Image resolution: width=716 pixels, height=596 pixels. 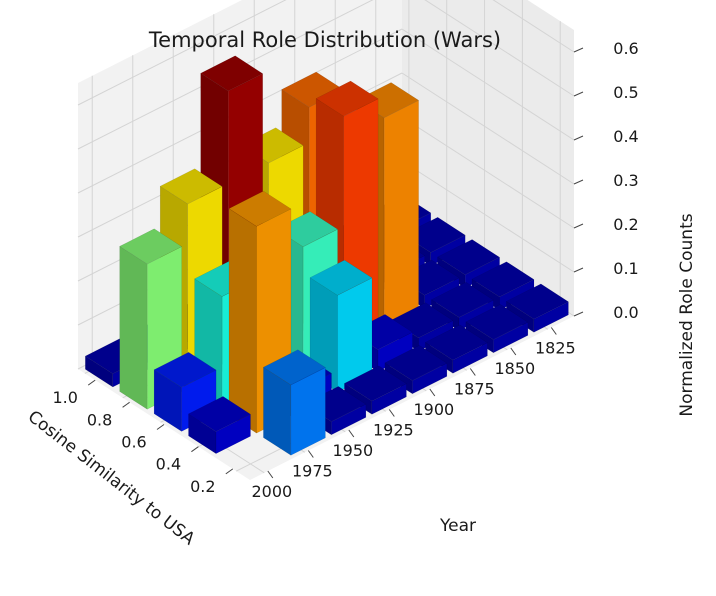 What do you see at coordinates (271, 491) in the screenshot?
I see `x-tick-label: 2000` at bounding box center [271, 491].